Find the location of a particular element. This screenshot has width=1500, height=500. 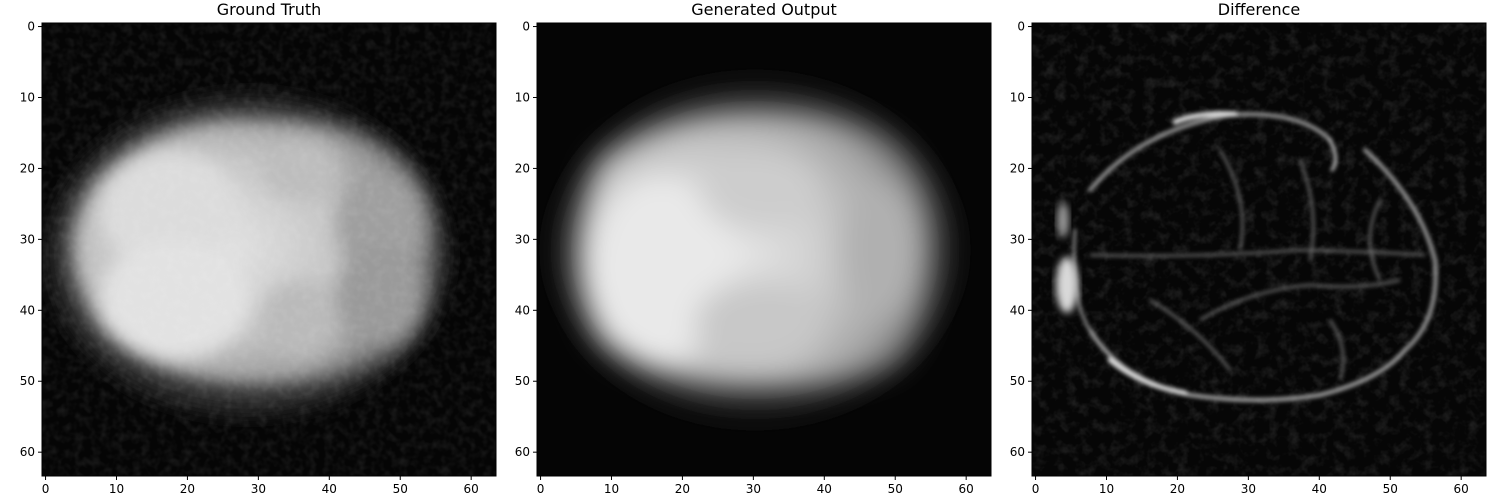

generated-output-x-tick-label: 20 is located at coordinates (682, 489).